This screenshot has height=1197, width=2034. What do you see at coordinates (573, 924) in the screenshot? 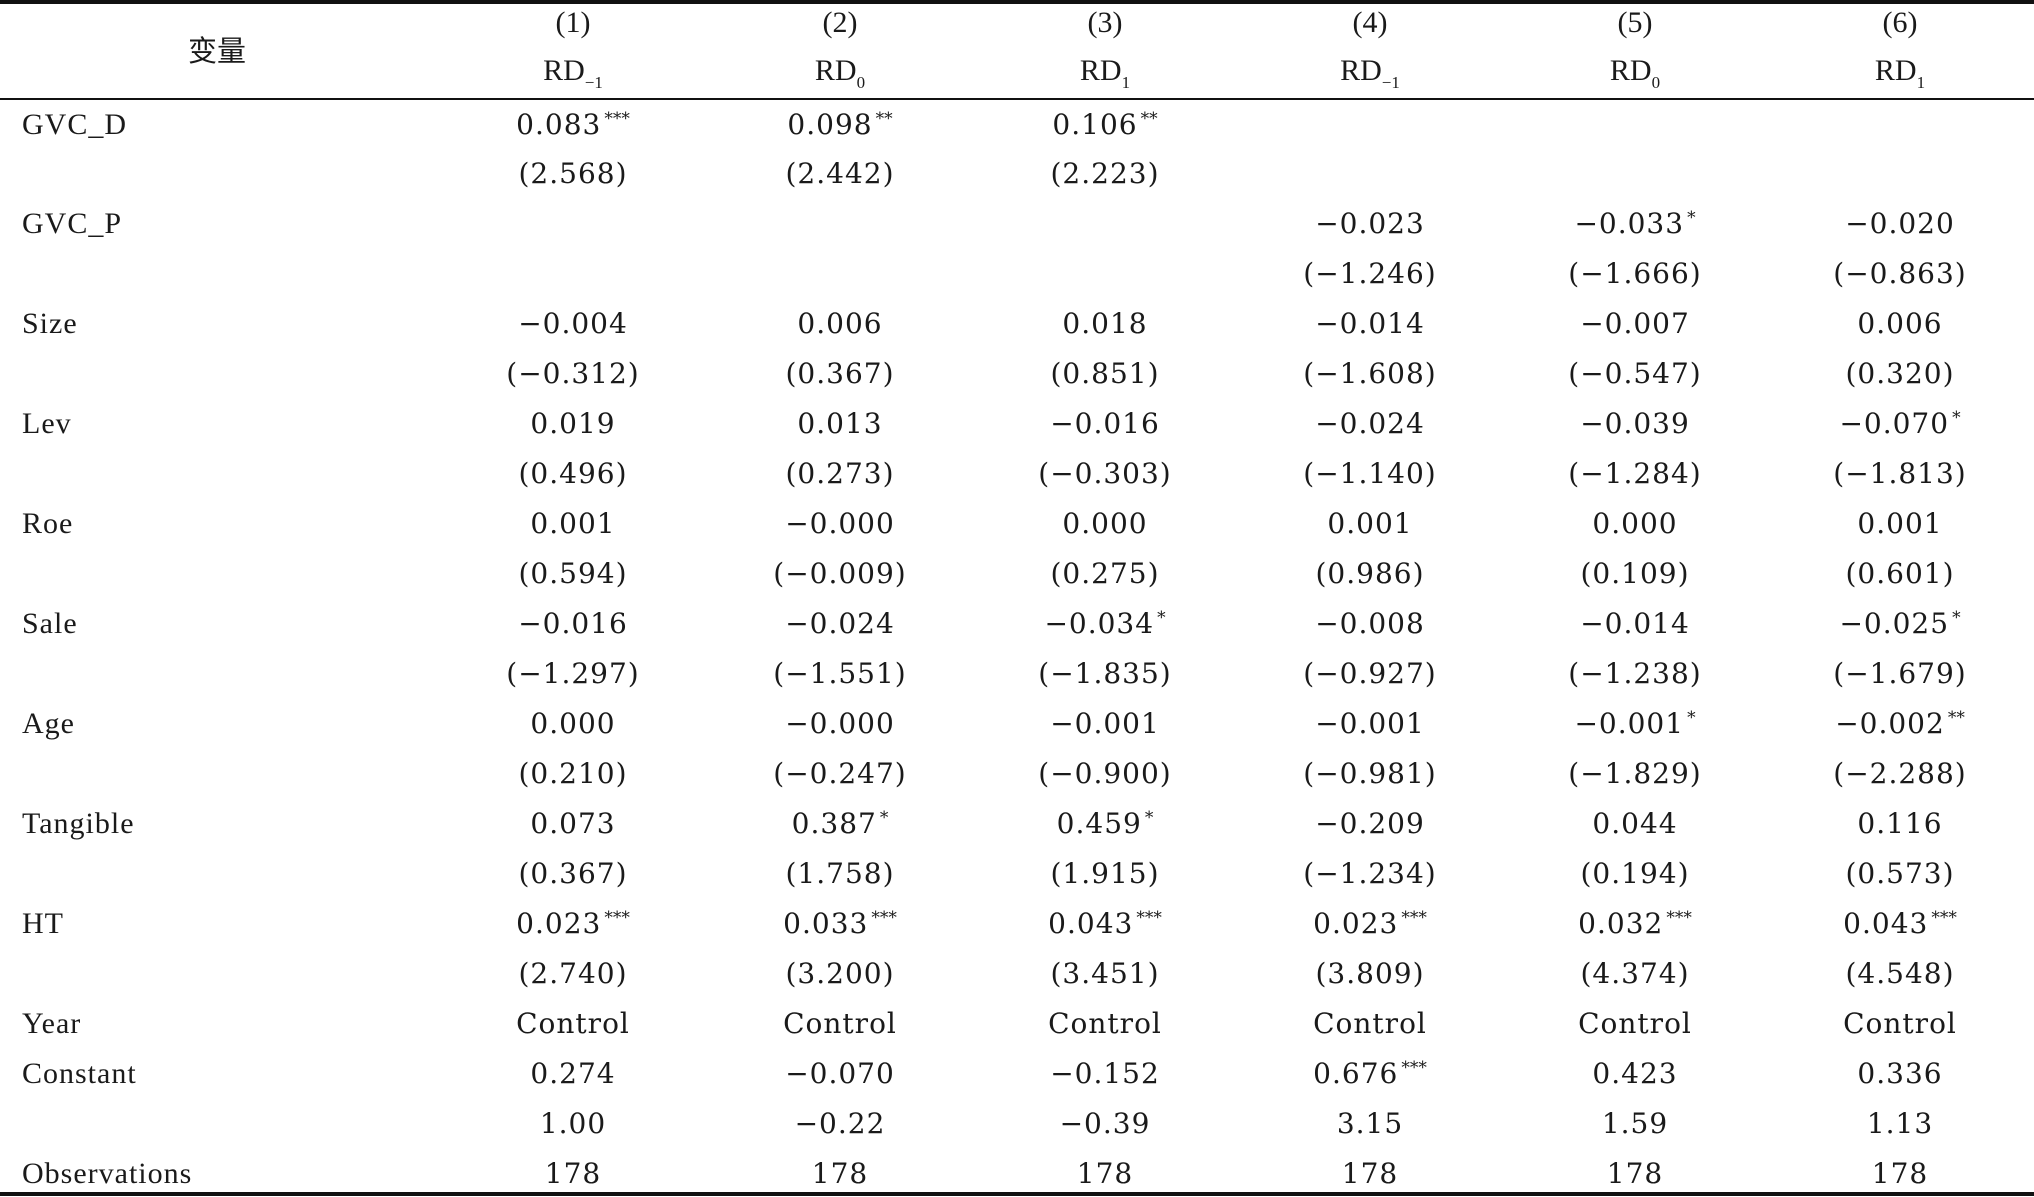
I see `coefficient-cell: 0.023 ***` at bounding box center [573, 924].